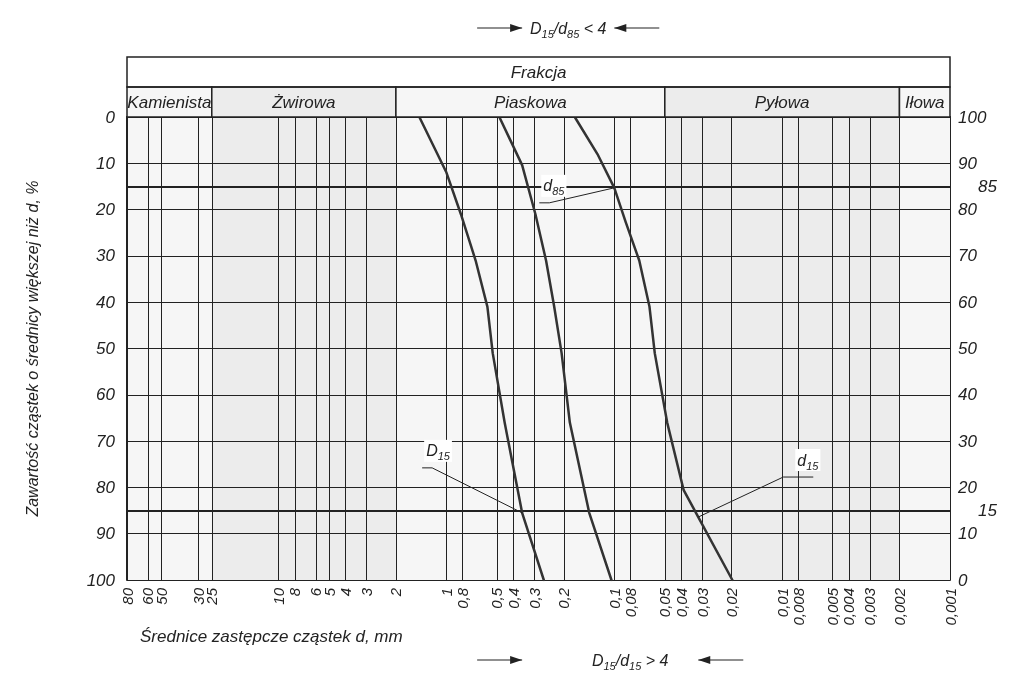 Image resolution: width=1020 pixels, height=683 pixels. What do you see at coordinates (988, 511) in the screenshot?
I see `ref-line-label: 15` at bounding box center [988, 511].